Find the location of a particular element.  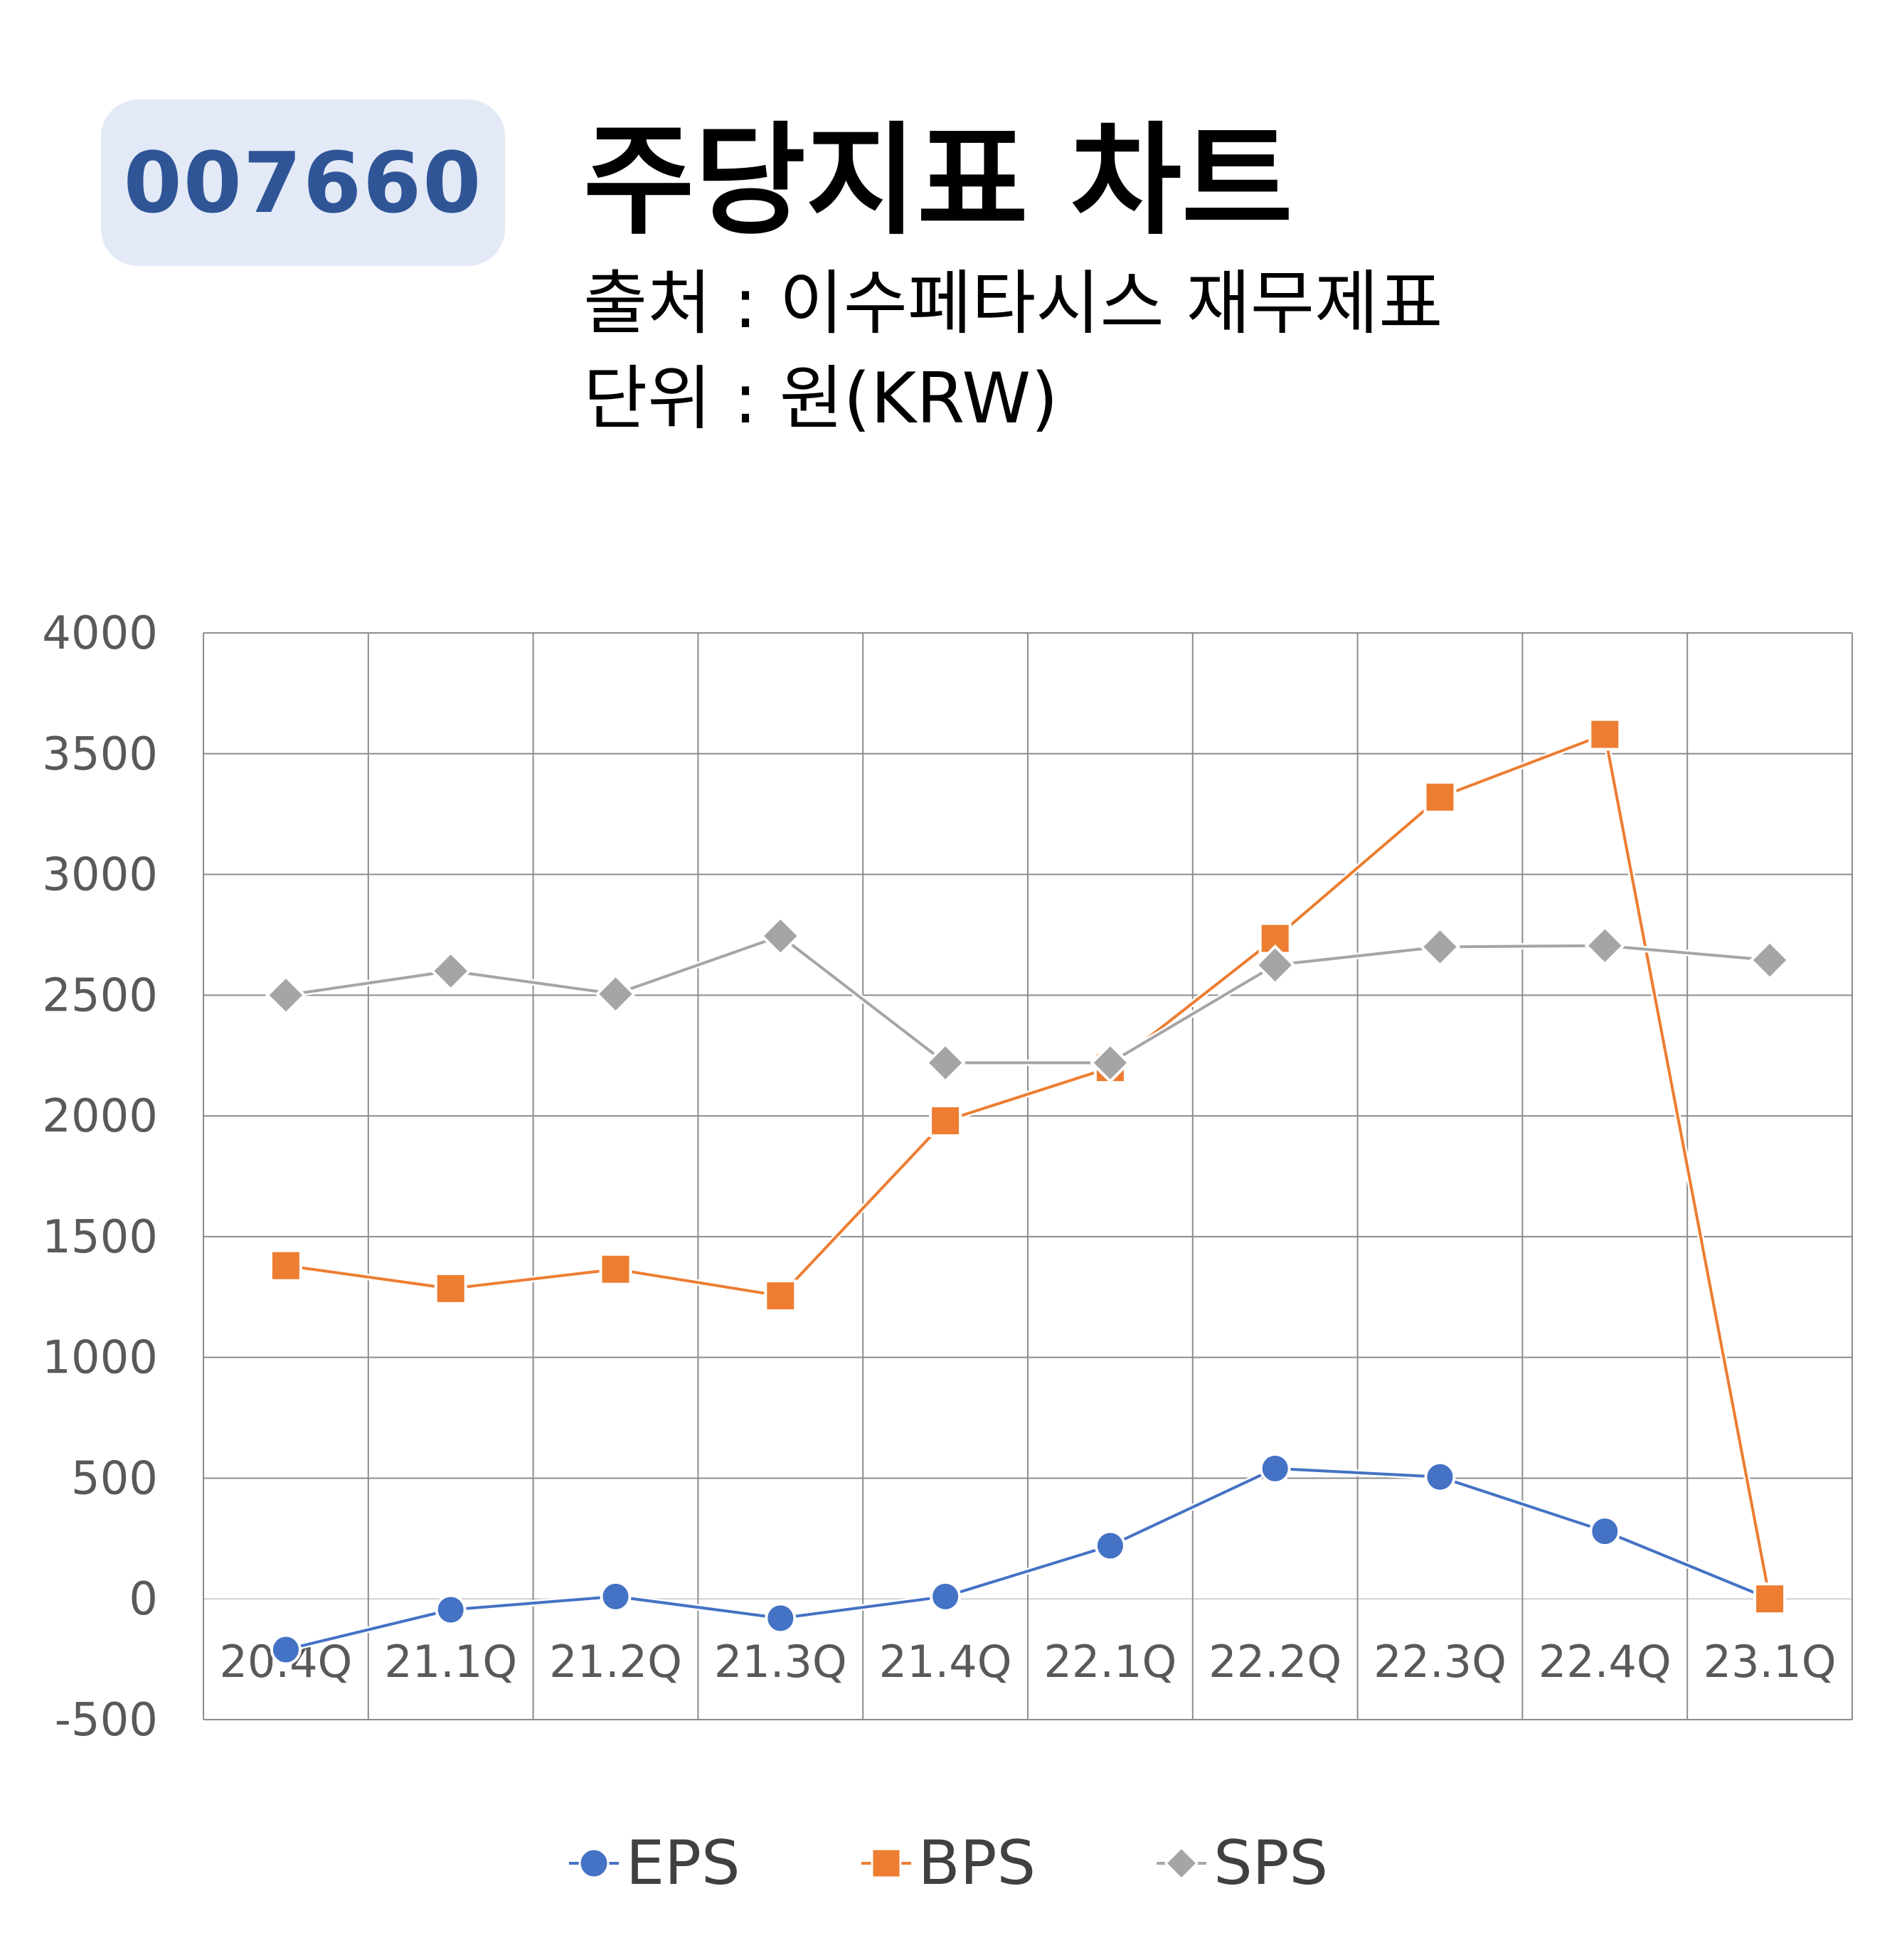

y-tick-label: 4000 is located at coordinates (100, 633).